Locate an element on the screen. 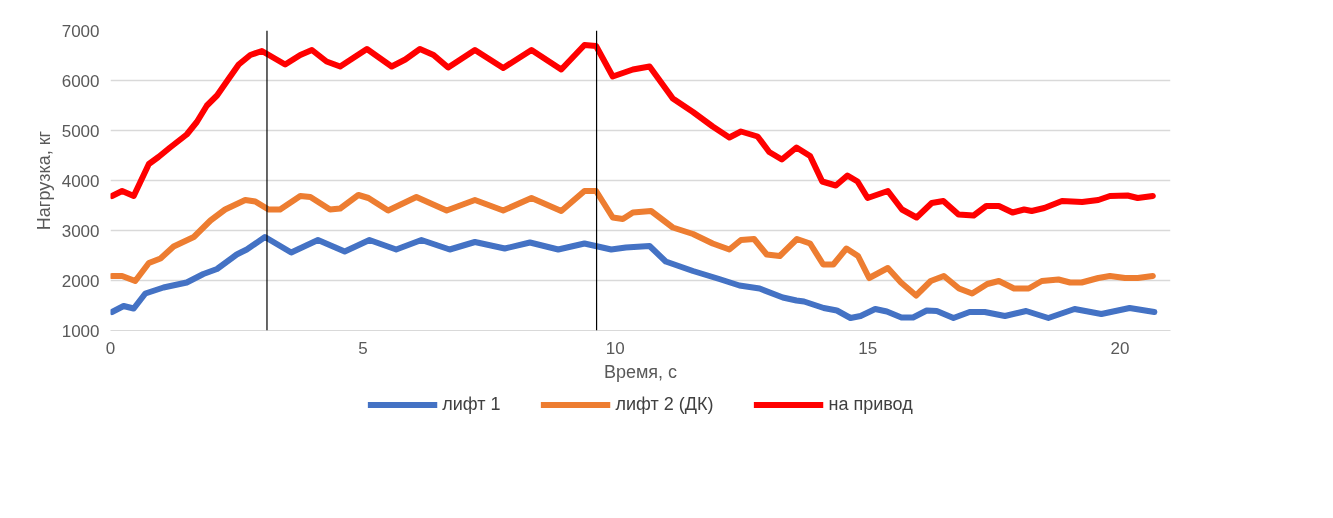  legend-label: лифт 1 is located at coordinates (471, 404).